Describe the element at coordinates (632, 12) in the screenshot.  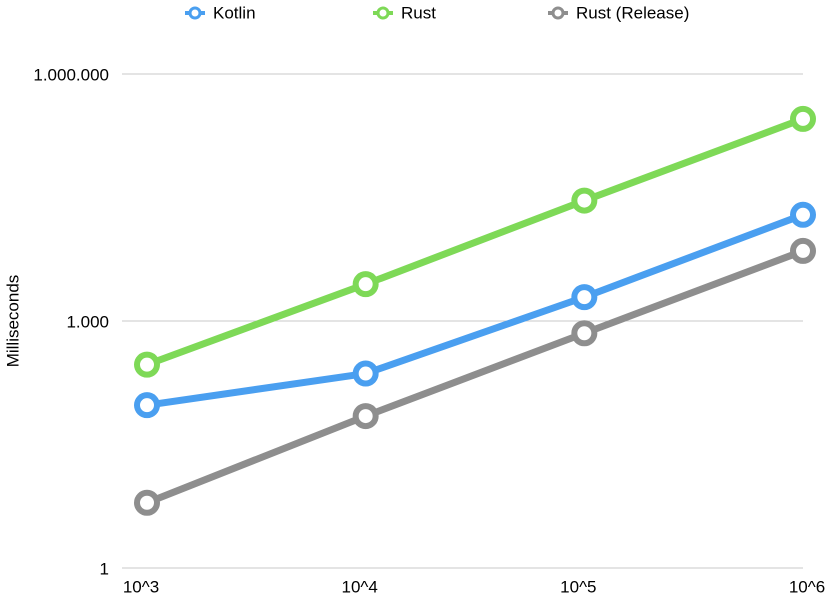
I see `legend-label: Rust (Release)` at that location.